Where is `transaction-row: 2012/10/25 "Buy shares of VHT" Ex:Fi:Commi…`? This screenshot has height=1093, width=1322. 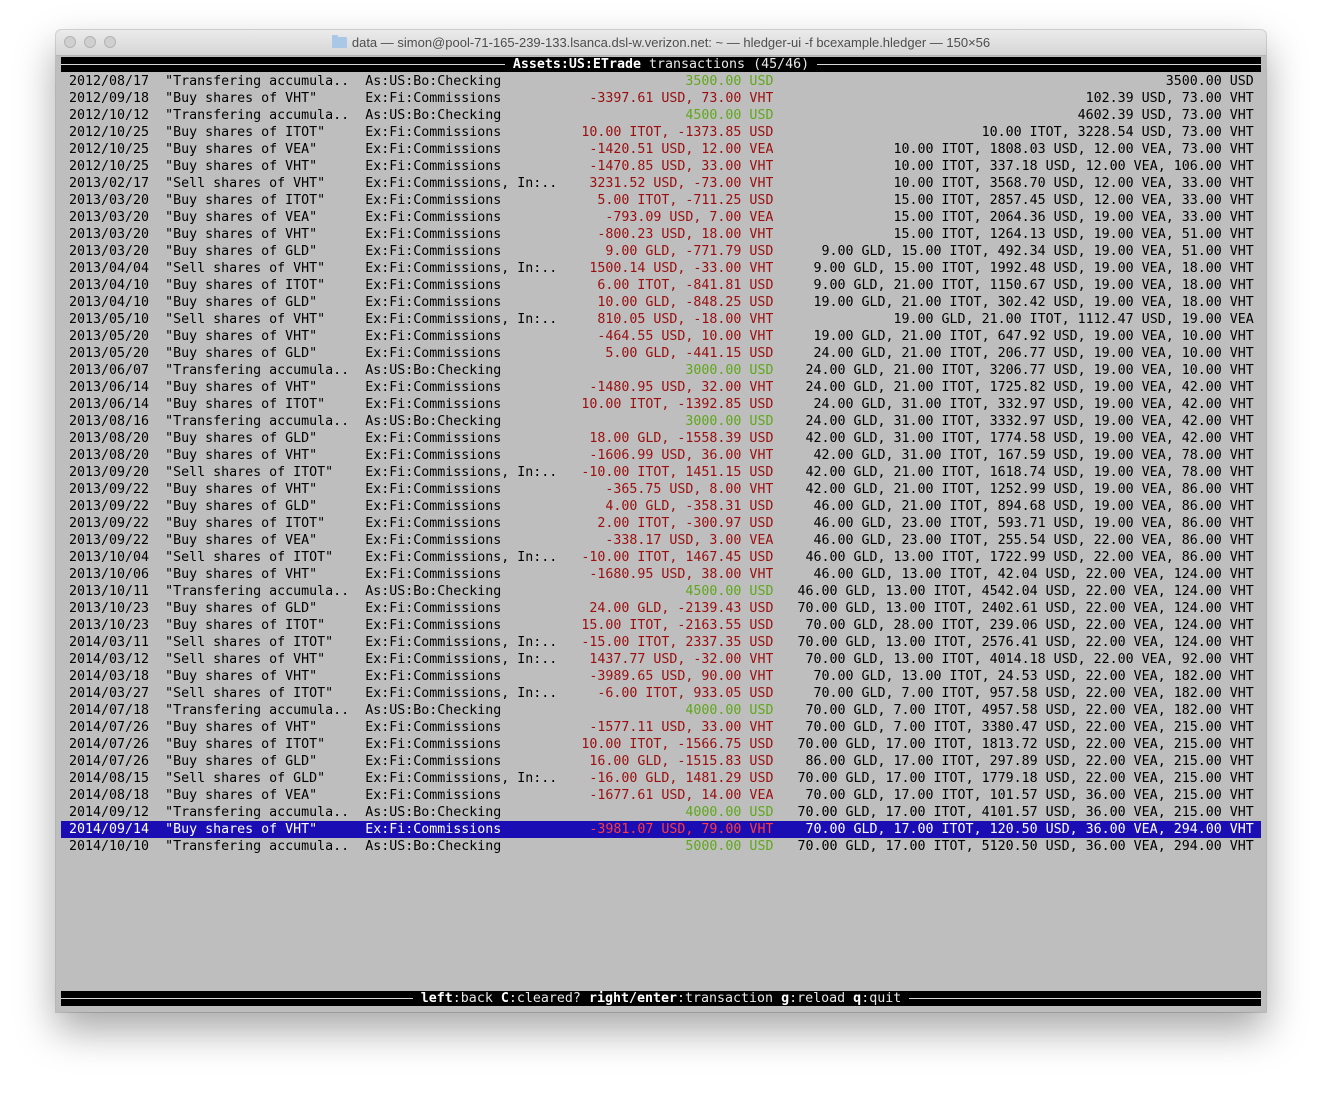 transaction-row: 2012/10/25 "Buy shares of VHT" Ex:Fi:Commi… is located at coordinates (661, 166).